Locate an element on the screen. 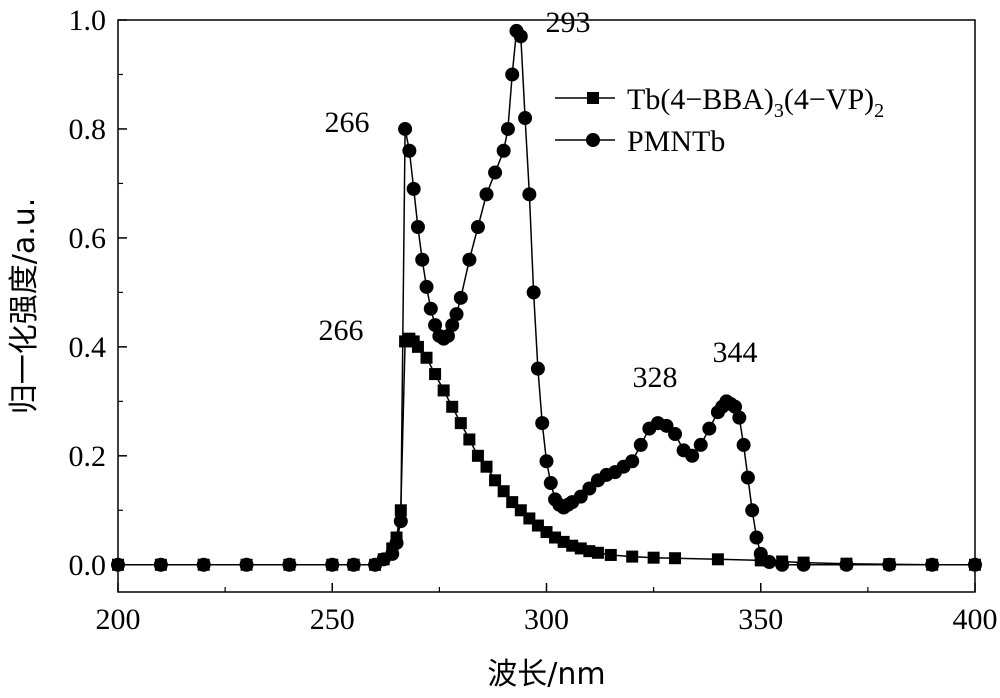  peak-annotation: 293 is located at coordinates (568, 22).